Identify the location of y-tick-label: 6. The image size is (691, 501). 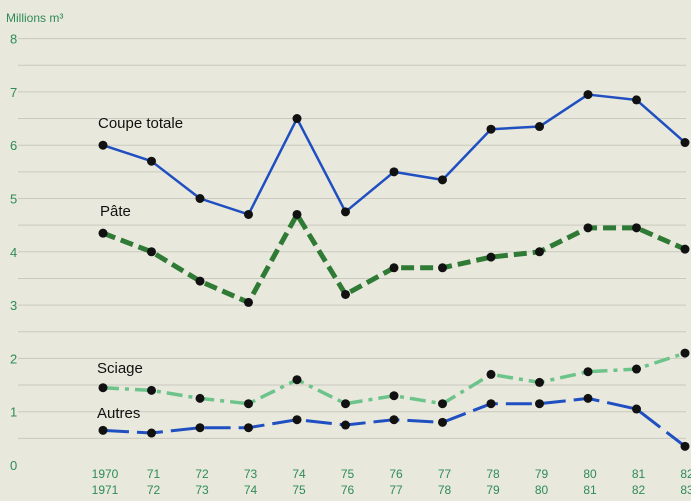
(13, 145).